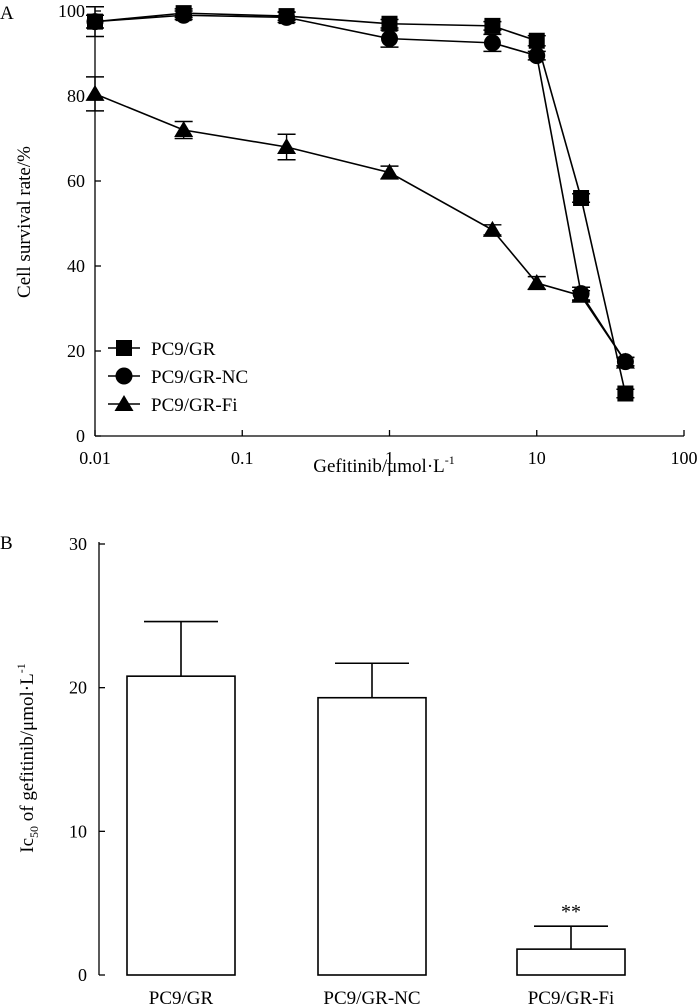  What do you see at coordinates (76, 266) in the screenshot?
I see `panel-a-y-tick-label: 40` at bounding box center [76, 266].